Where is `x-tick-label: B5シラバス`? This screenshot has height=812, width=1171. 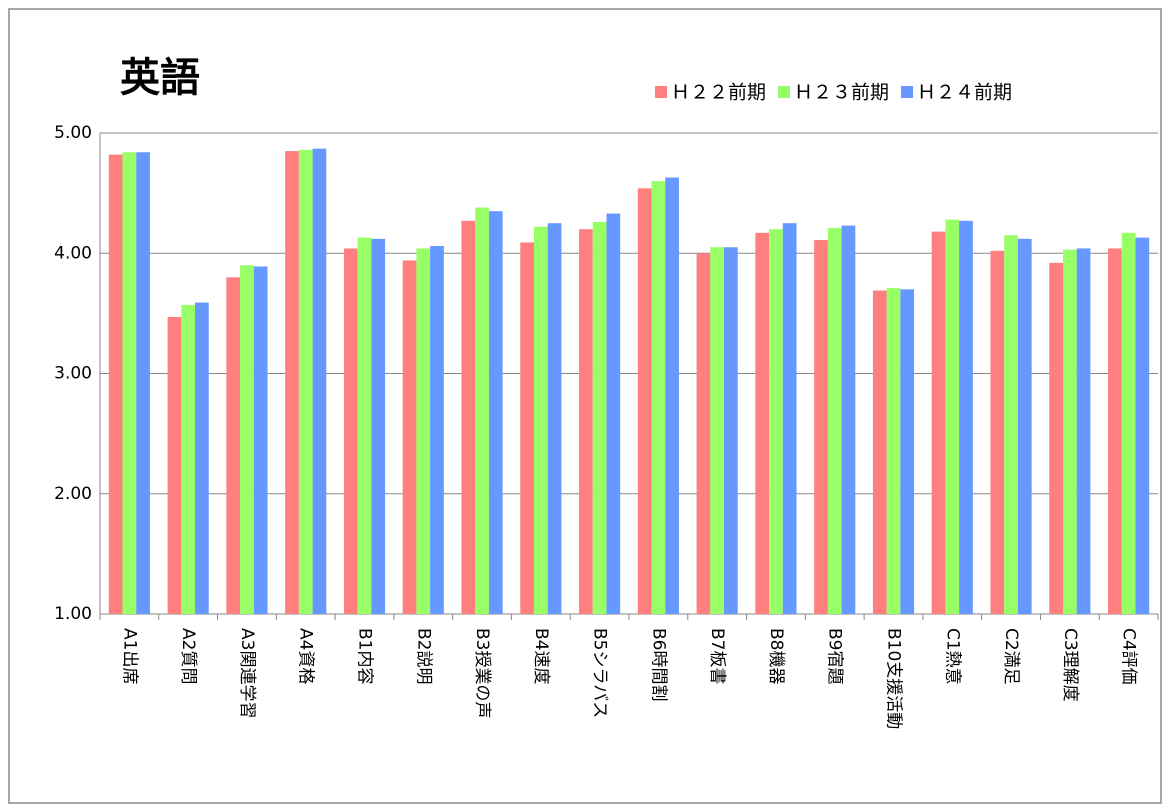
x-tick-label: B5シラバス is located at coordinates (600, 673).